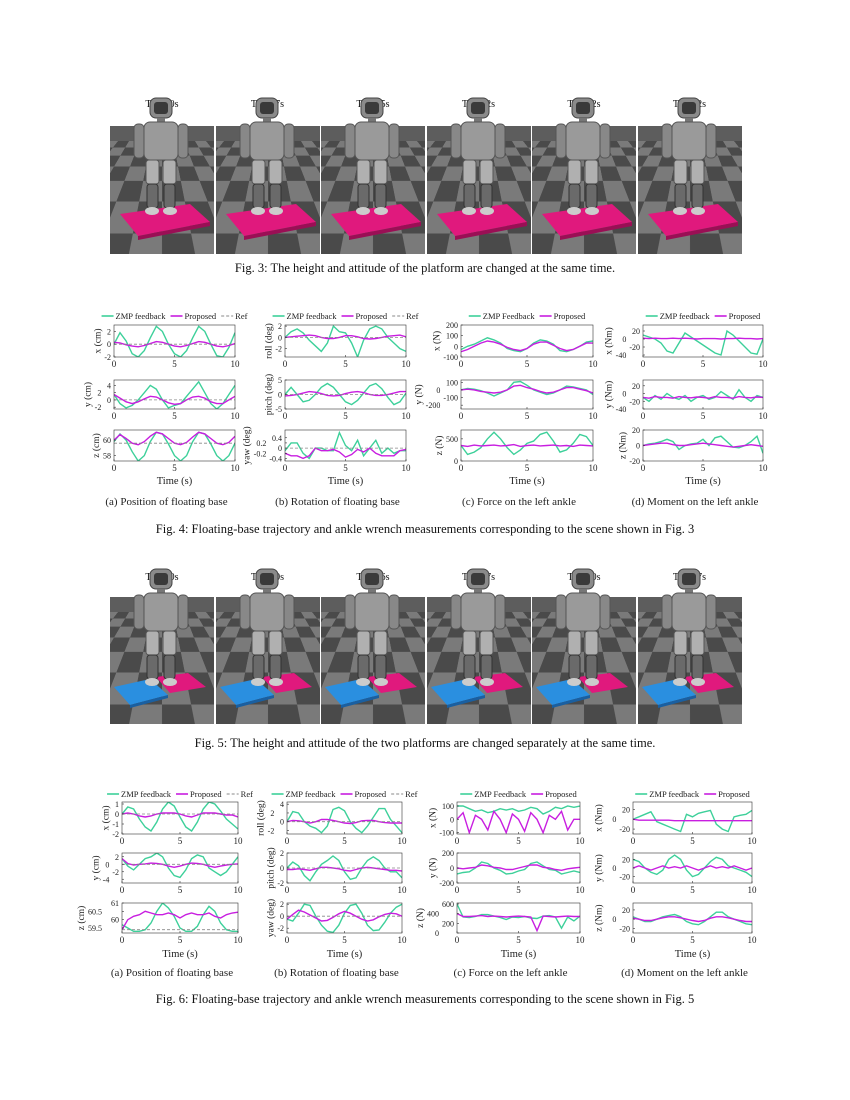  I want to click on y-tick-label: -5, so click(278, 409).